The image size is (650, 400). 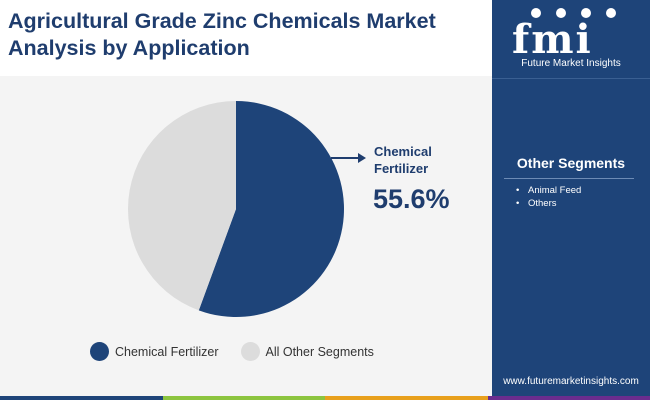 I want to click on legend-label: All Other Segments, so click(x=319, y=351).